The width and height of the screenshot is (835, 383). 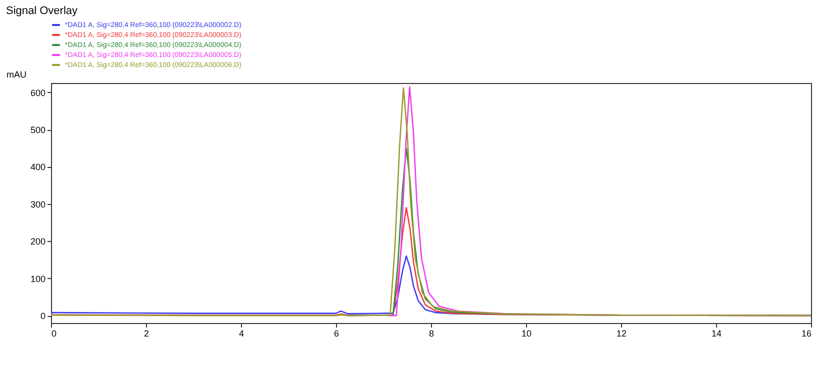 I want to click on y-tick-label: 400, so click(x=38, y=167).